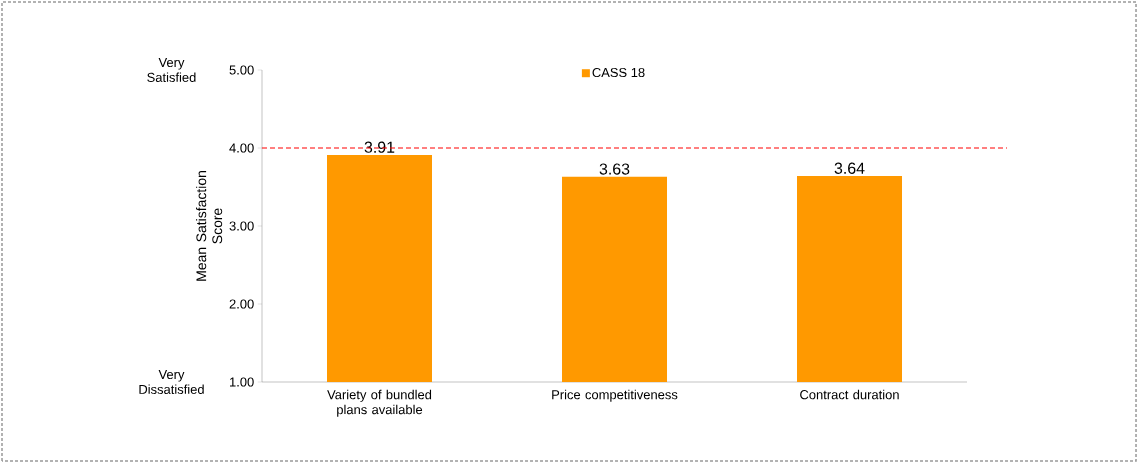 The width and height of the screenshot is (1138, 463). I want to click on y-tick-label: 4.00, so click(241, 148).